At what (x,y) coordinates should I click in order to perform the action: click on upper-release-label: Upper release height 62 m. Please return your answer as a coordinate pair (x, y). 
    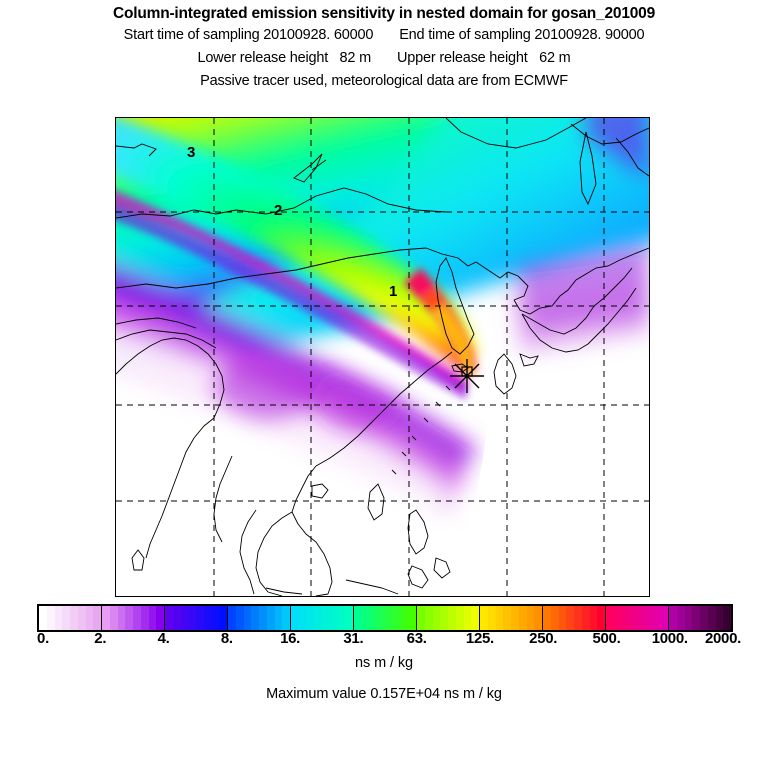
    Looking at the image, I should click on (484, 58).